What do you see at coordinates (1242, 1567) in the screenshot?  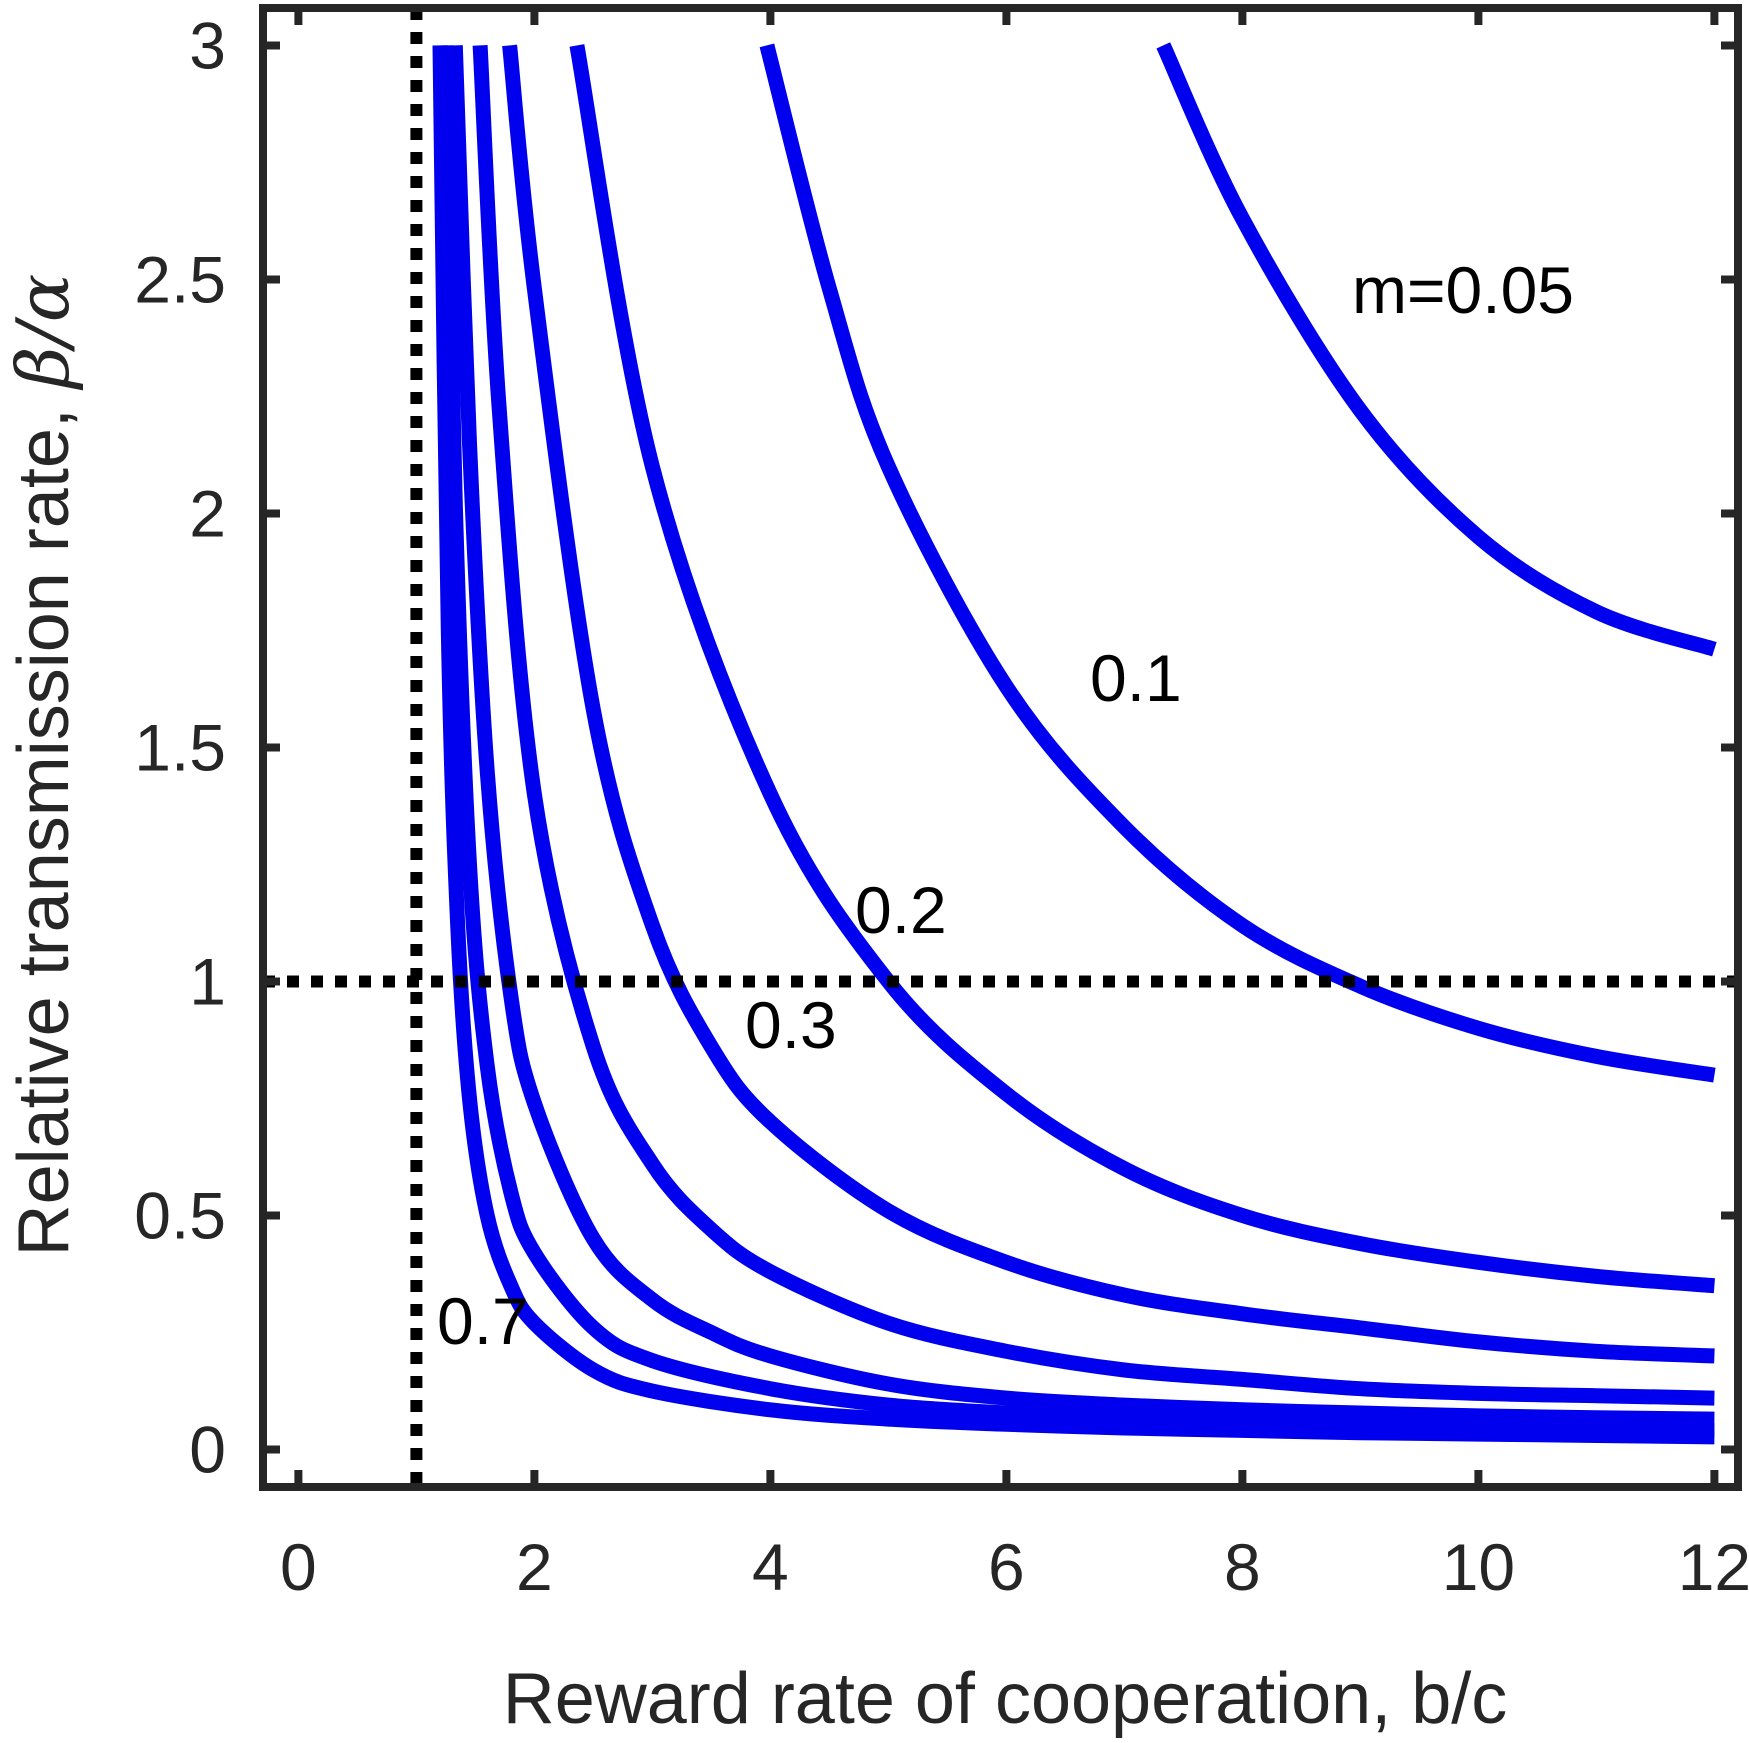 I see `x-tick-label: 8` at bounding box center [1242, 1567].